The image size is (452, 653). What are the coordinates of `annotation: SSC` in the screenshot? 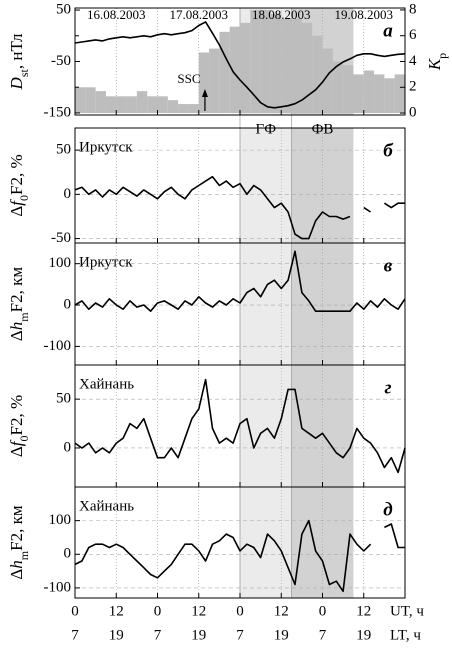 It's located at (188, 78).